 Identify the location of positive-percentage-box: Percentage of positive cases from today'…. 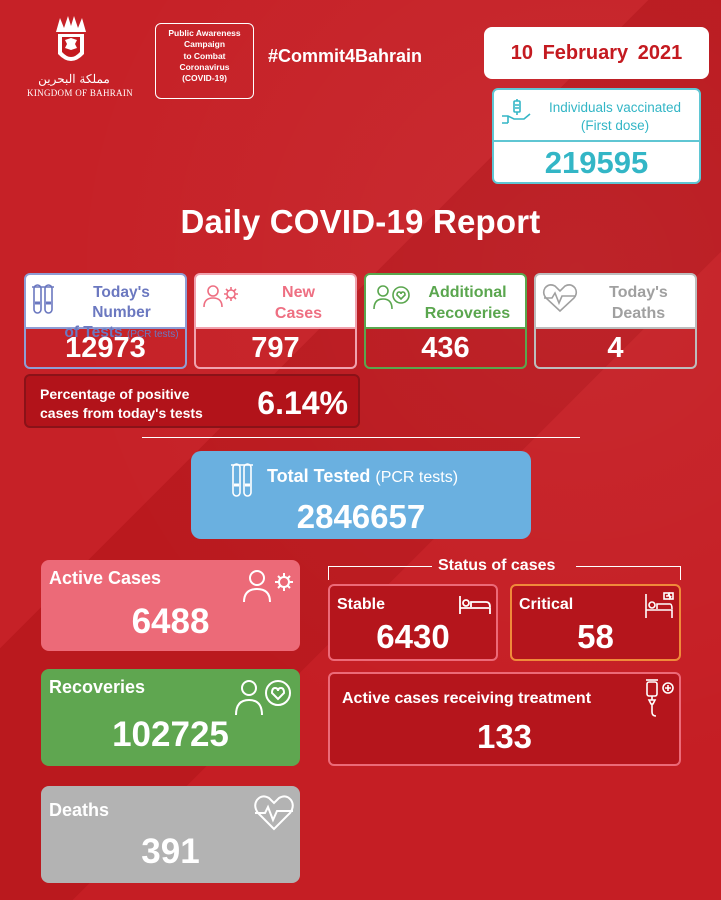
(192, 401).